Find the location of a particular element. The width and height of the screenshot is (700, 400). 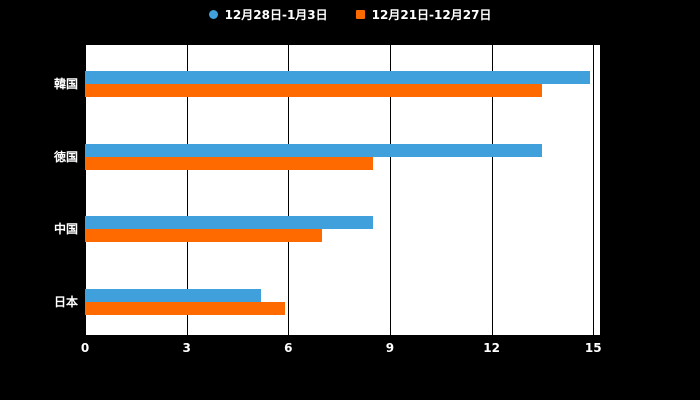

x-tick-label-0: 0 is located at coordinates (85, 348).